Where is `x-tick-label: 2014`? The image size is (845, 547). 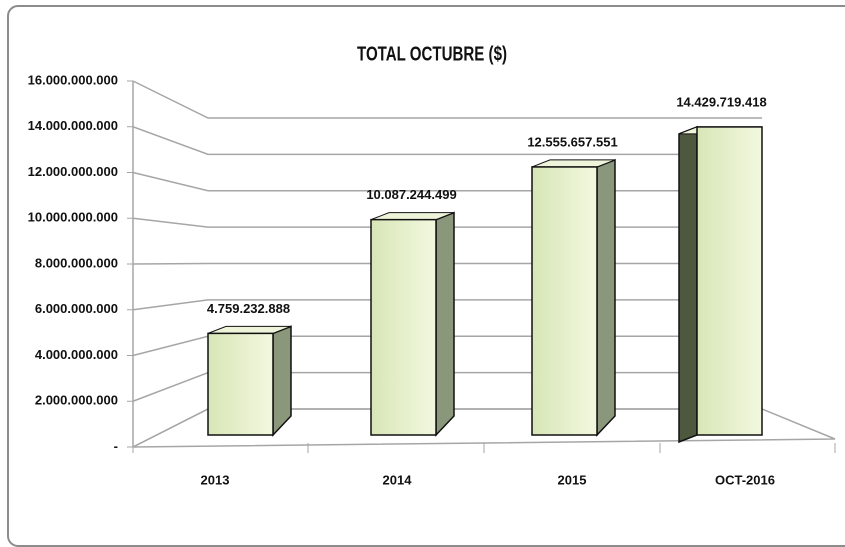
x-tick-label: 2014 is located at coordinates (398, 479).